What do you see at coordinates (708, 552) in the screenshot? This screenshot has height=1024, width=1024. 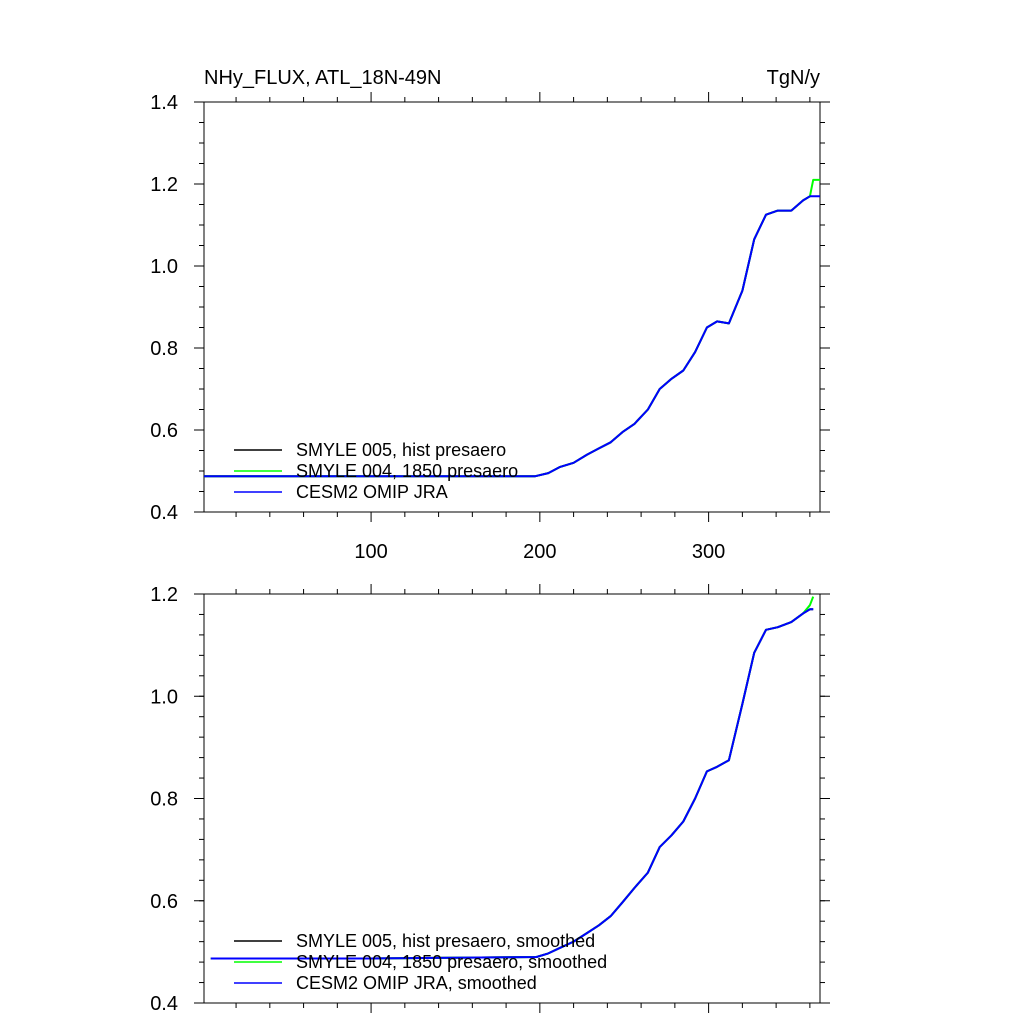 I see `x-tick-label: 300` at bounding box center [708, 552].